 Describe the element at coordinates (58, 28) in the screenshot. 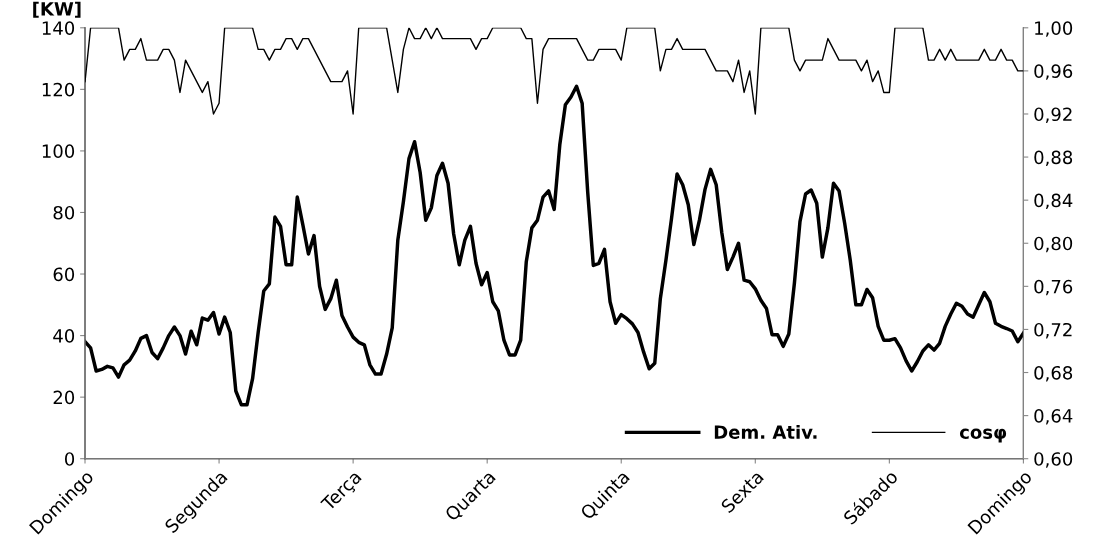

I see `y-tick-label: 140` at that location.